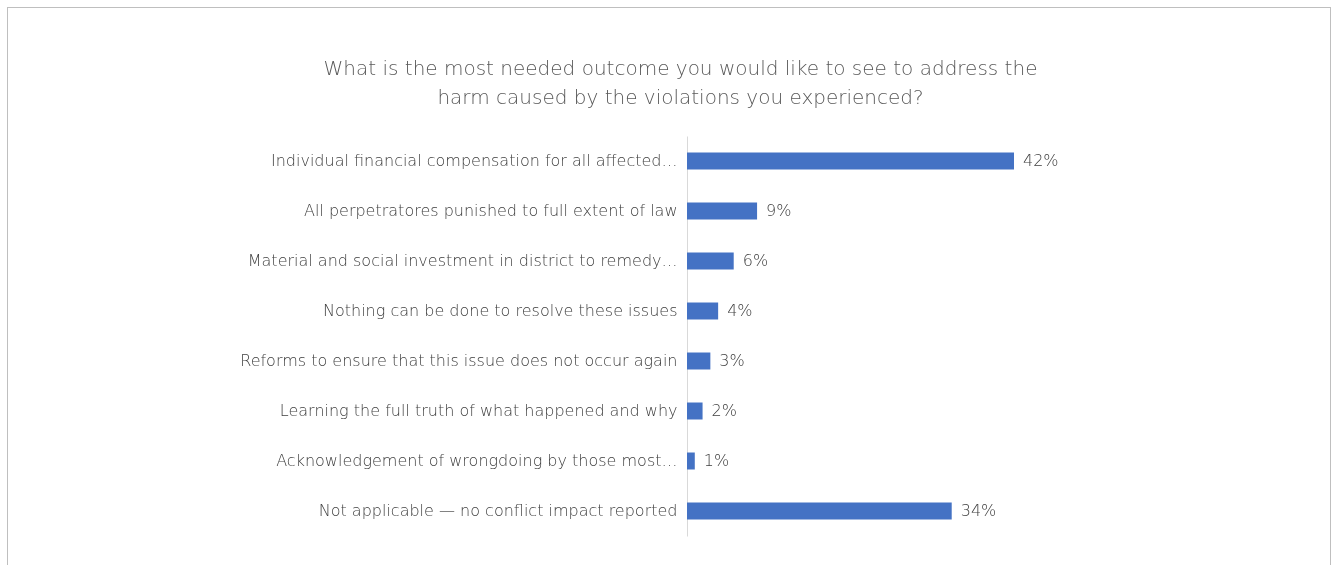 The width and height of the screenshot is (1338, 565). What do you see at coordinates (459, 360) in the screenshot?
I see `y-tick-label: Reforms to ensure that this issue does not occur again` at bounding box center [459, 360].